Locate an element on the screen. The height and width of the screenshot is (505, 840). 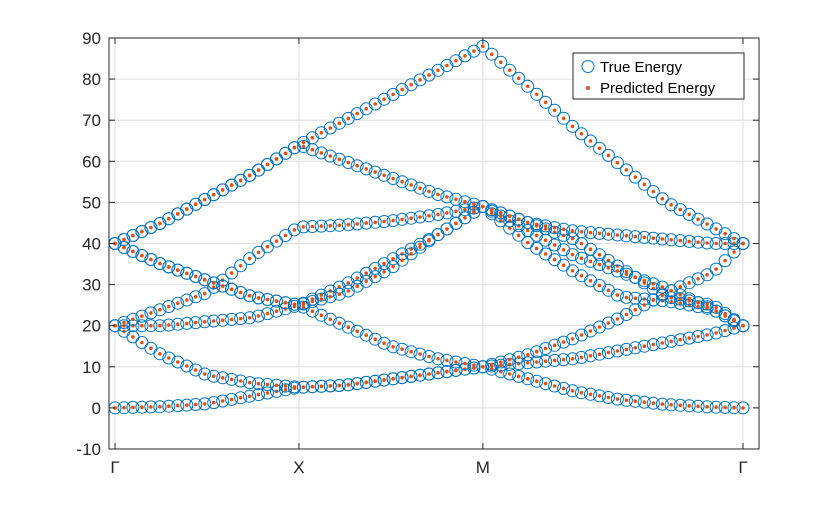
y-tick-label: 0 is located at coordinates (96, 408).